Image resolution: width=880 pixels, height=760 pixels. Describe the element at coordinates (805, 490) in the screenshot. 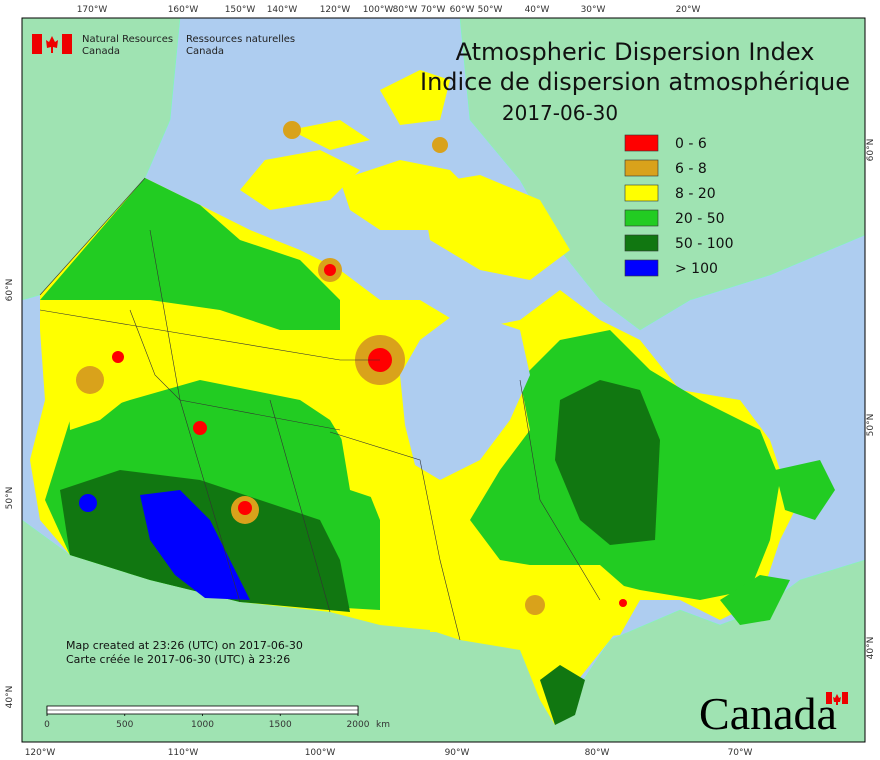

I see `newfoundland` at that location.